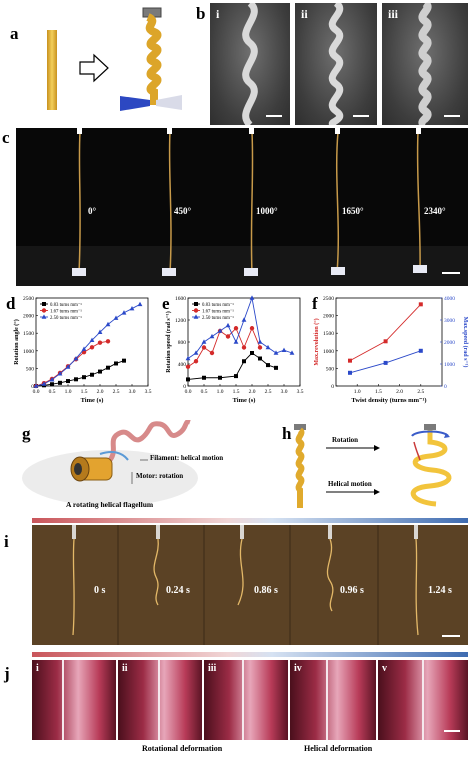 This screenshot has width=474, height=757. What do you see at coordinates (16, 341) in the screenshot?
I see `y-axis-label: Rotation angle (°)` at bounding box center [16, 341].